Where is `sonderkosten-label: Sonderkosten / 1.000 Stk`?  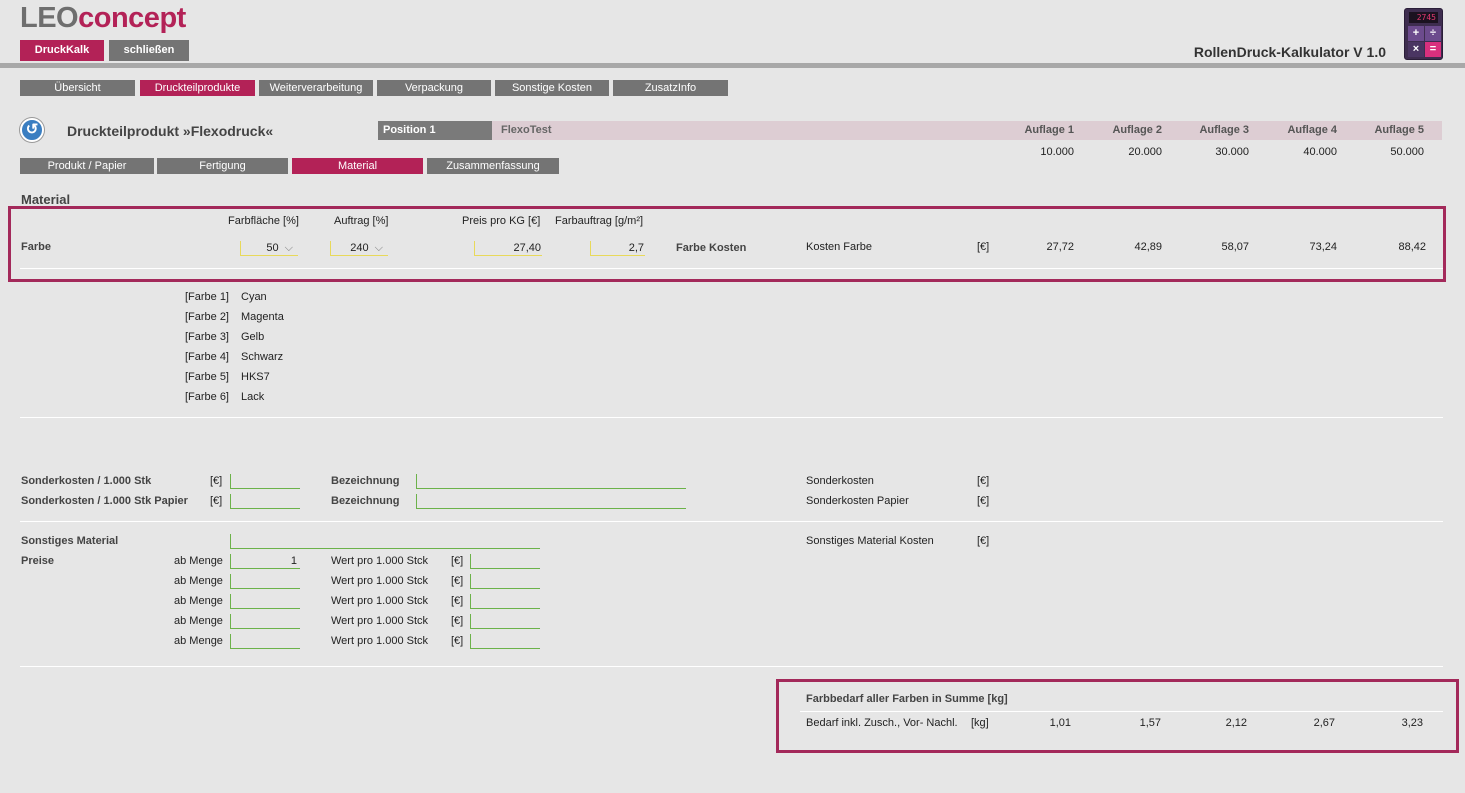
sonderkosten-label: Sonderkosten / 1.000 Stk is located at coordinates (86, 481).